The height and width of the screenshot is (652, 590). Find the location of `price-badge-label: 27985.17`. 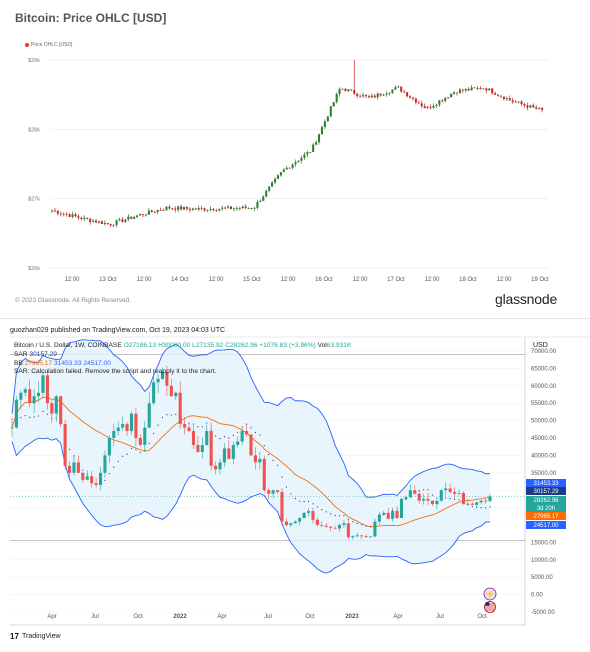

price-badge-label: 27985.17 is located at coordinates (546, 517).